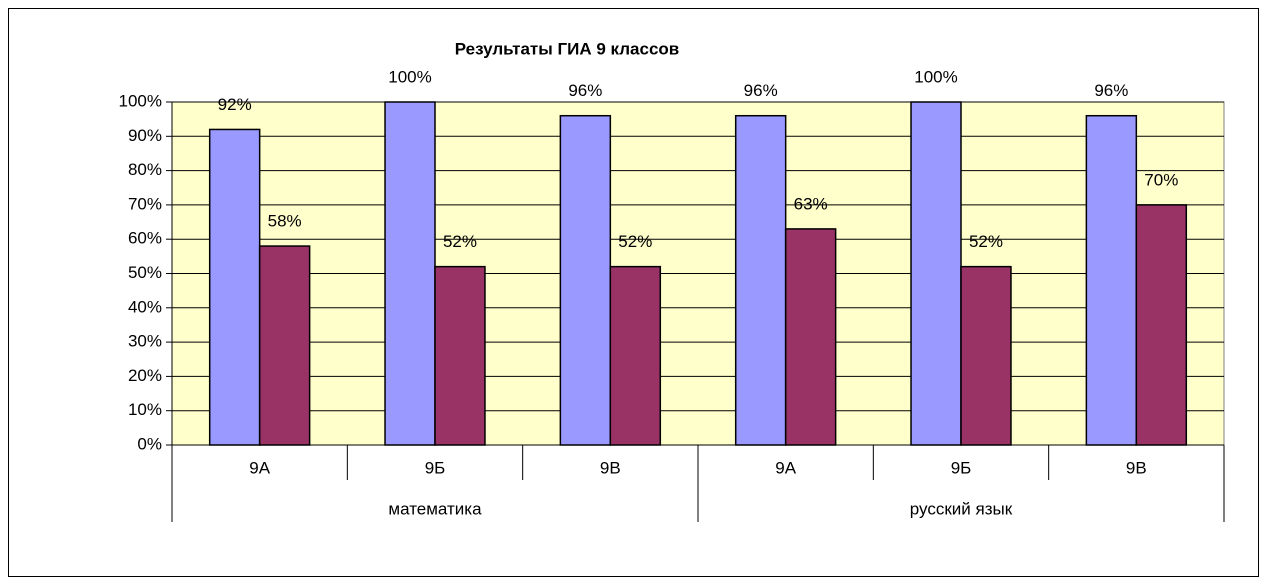 Image resolution: width=1267 pixels, height=585 pixels. What do you see at coordinates (145, 203) in the screenshot?
I see `y-tick-label: 70%` at bounding box center [145, 203].